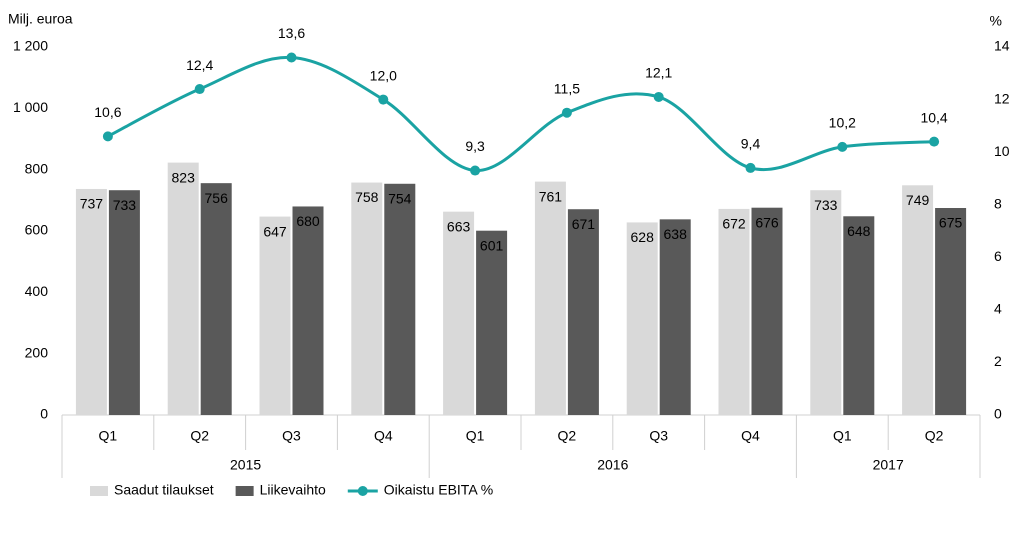 The image size is (1024, 533). I want to click on group-label: 2017, so click(888, 465).